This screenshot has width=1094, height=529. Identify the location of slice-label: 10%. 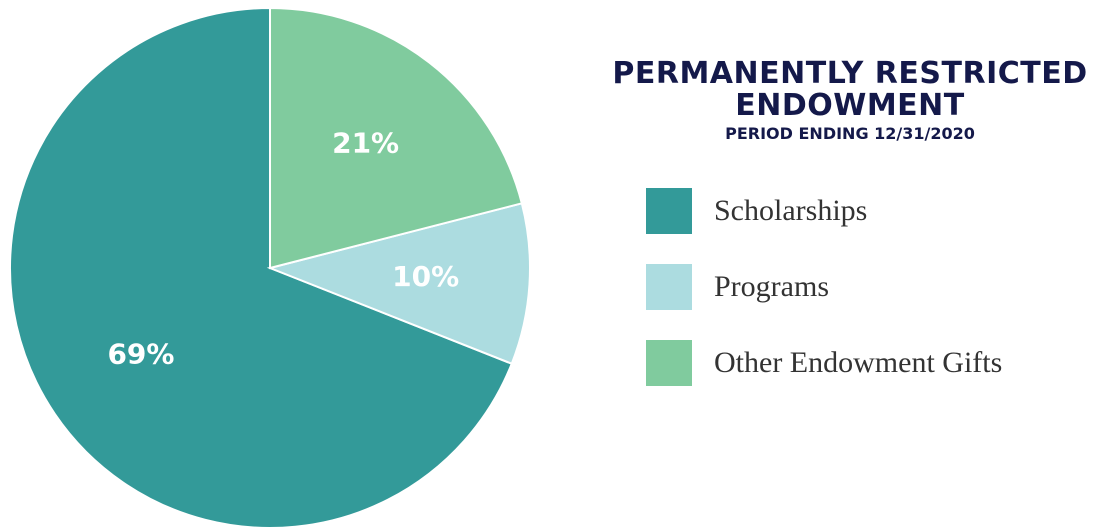
(425, 276).